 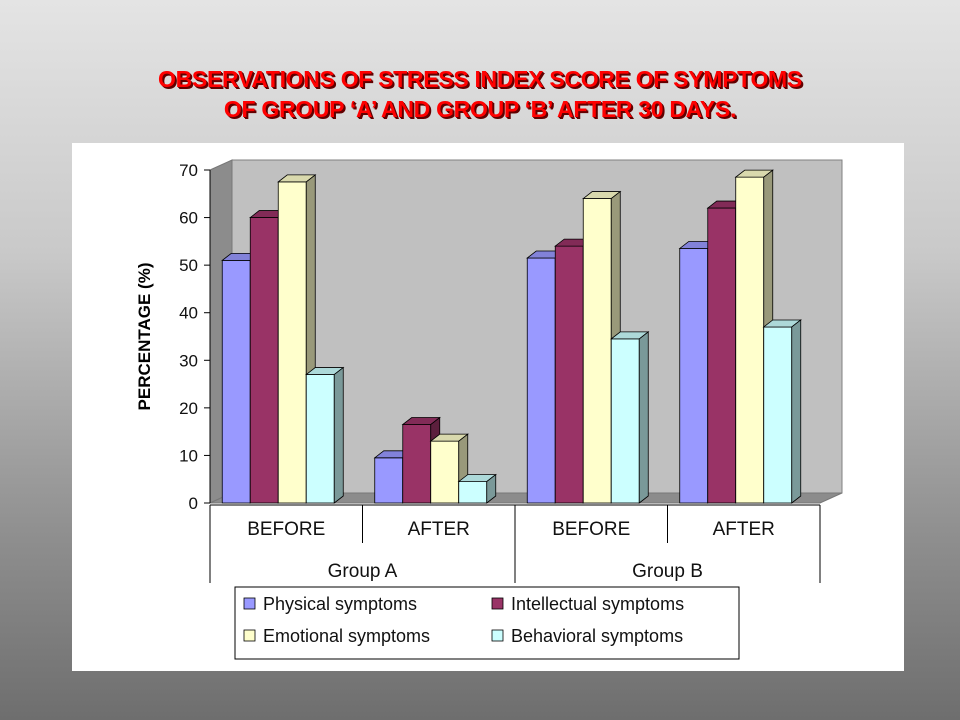 I want to click on y-tick-label: 60, so click(x=188, y=218).